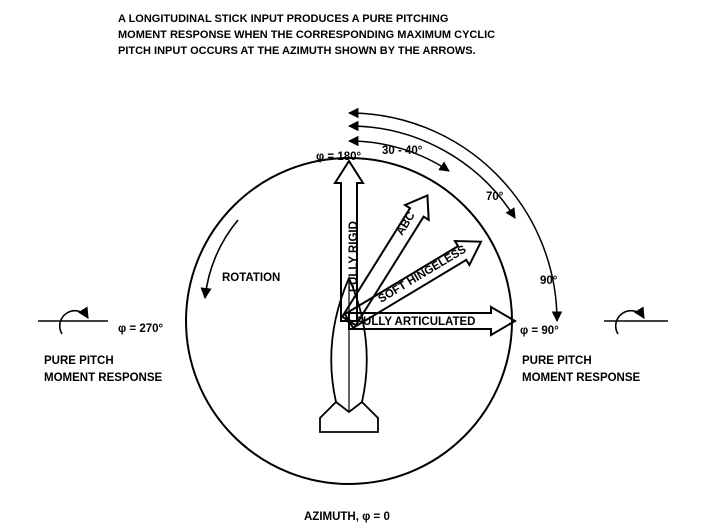 This screenshot has width=702, height=532. Describe the element at coordinates (495, 197) in the screenshot. I see `arc-label-70: 70°` at that location.